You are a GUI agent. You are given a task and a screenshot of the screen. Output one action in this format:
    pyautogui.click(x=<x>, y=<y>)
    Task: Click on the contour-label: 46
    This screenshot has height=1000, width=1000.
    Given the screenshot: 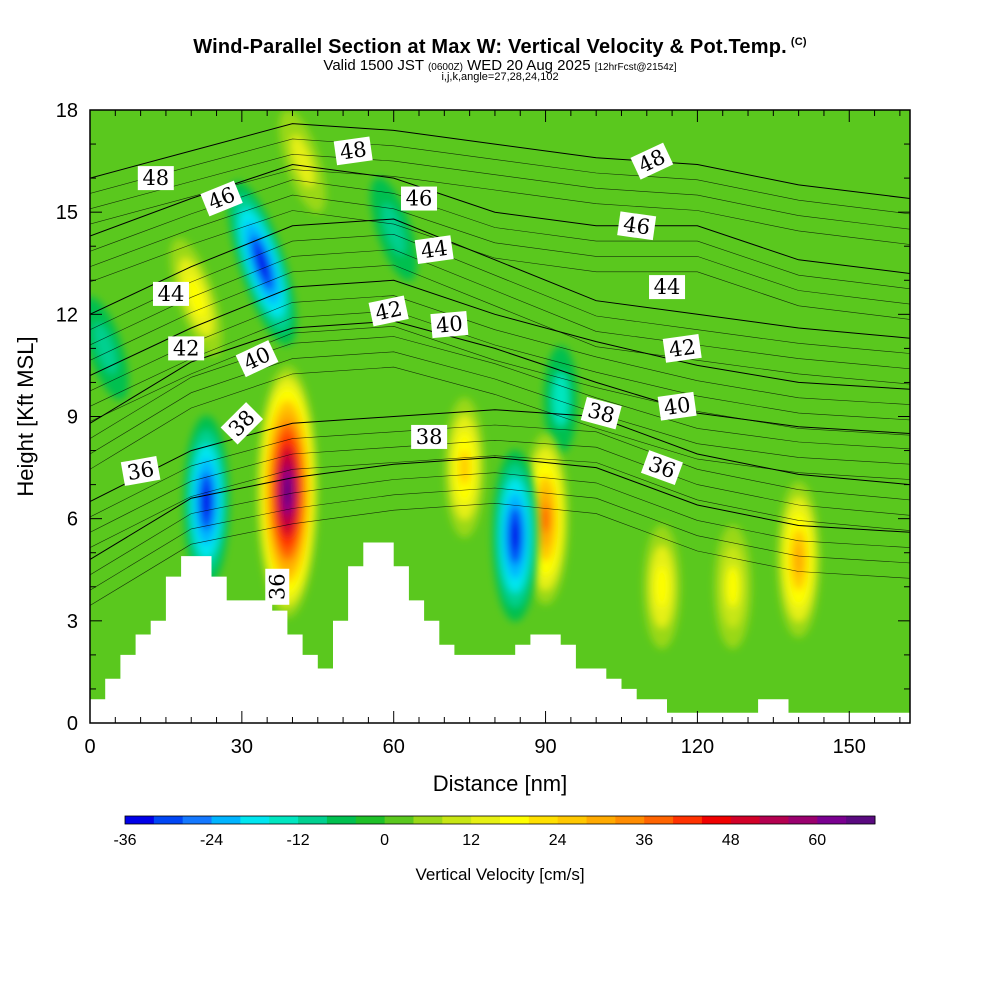 What is the action you would take?
    pyautogui.click(x=419, y=198)
    